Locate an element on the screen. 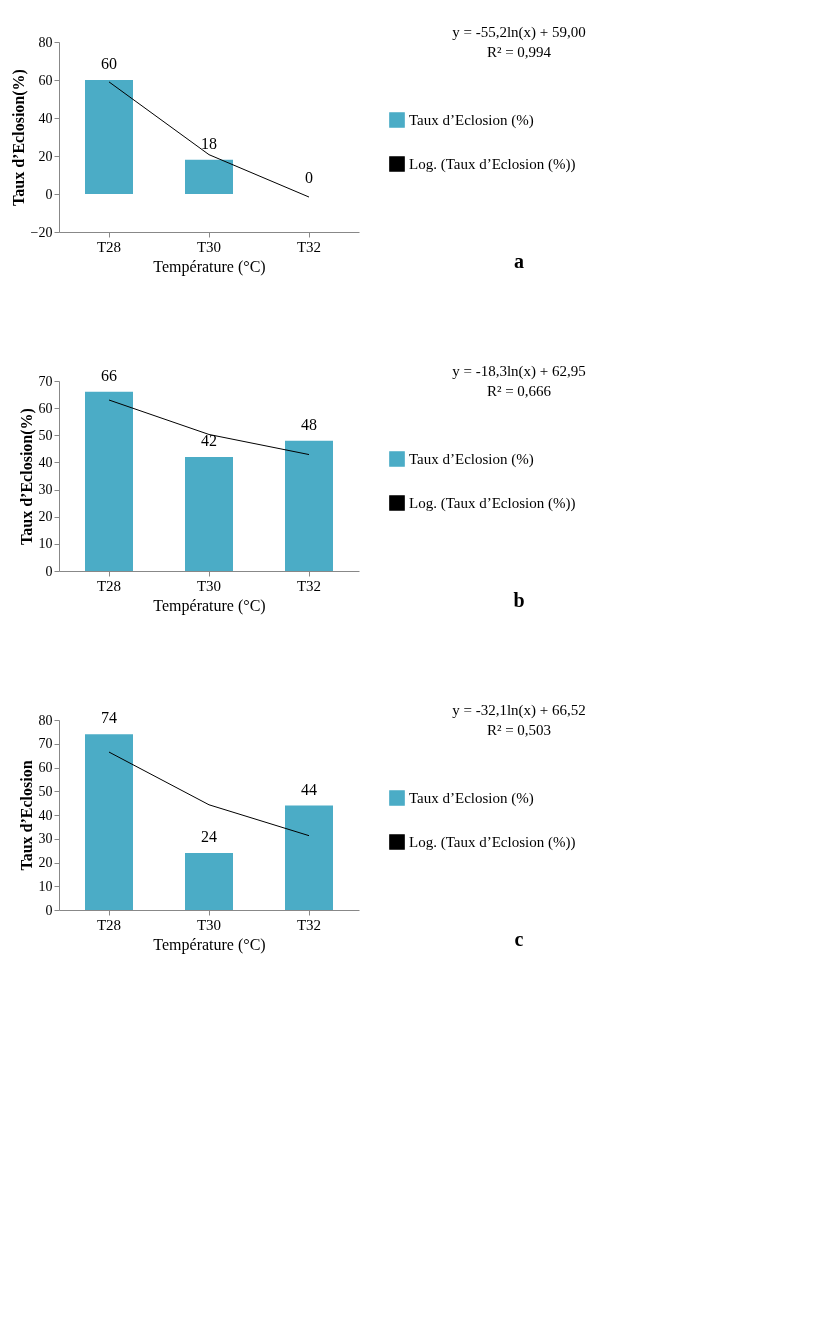 This screenshot has height=1317, width=839. text: c is located at coordinates (519, 939).